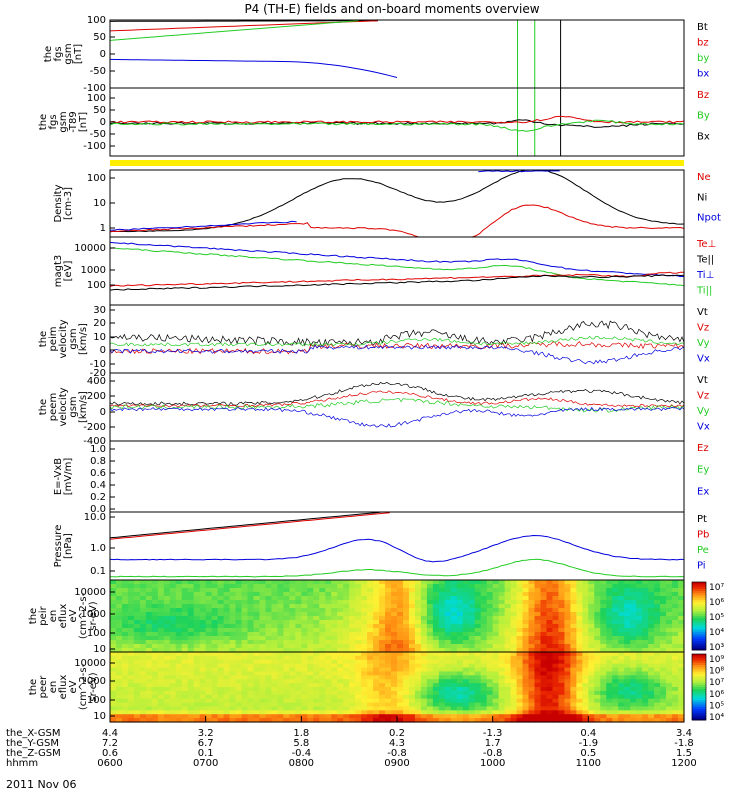  Describe the element at coordinates (703, 448) in the screenshot. I see `legend-entry-6: Ez` at that location.